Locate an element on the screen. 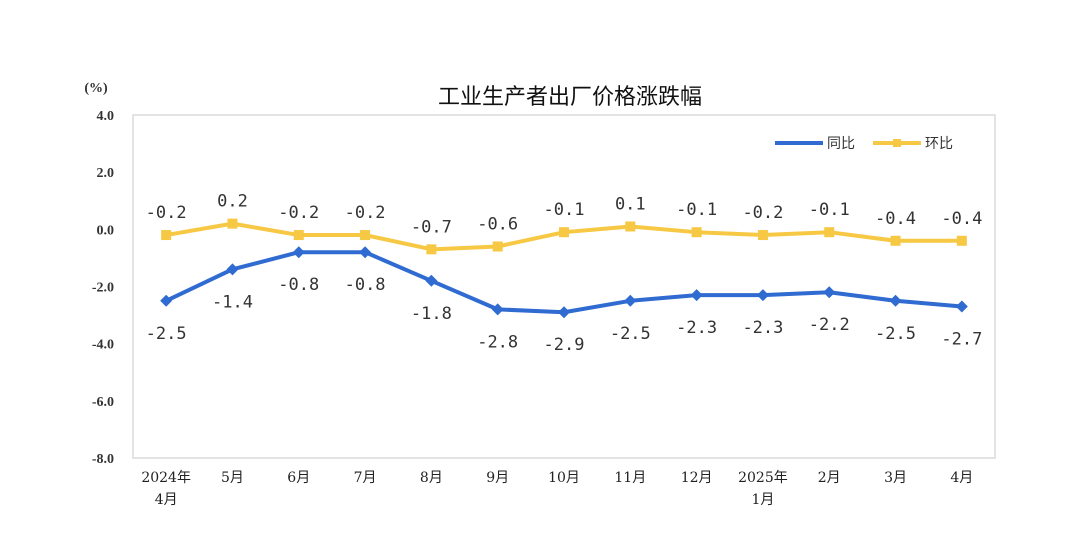 The width and height of the screenshot is (1080, 555). x-tick-label: 9月 is located at coordinates (497, 478).